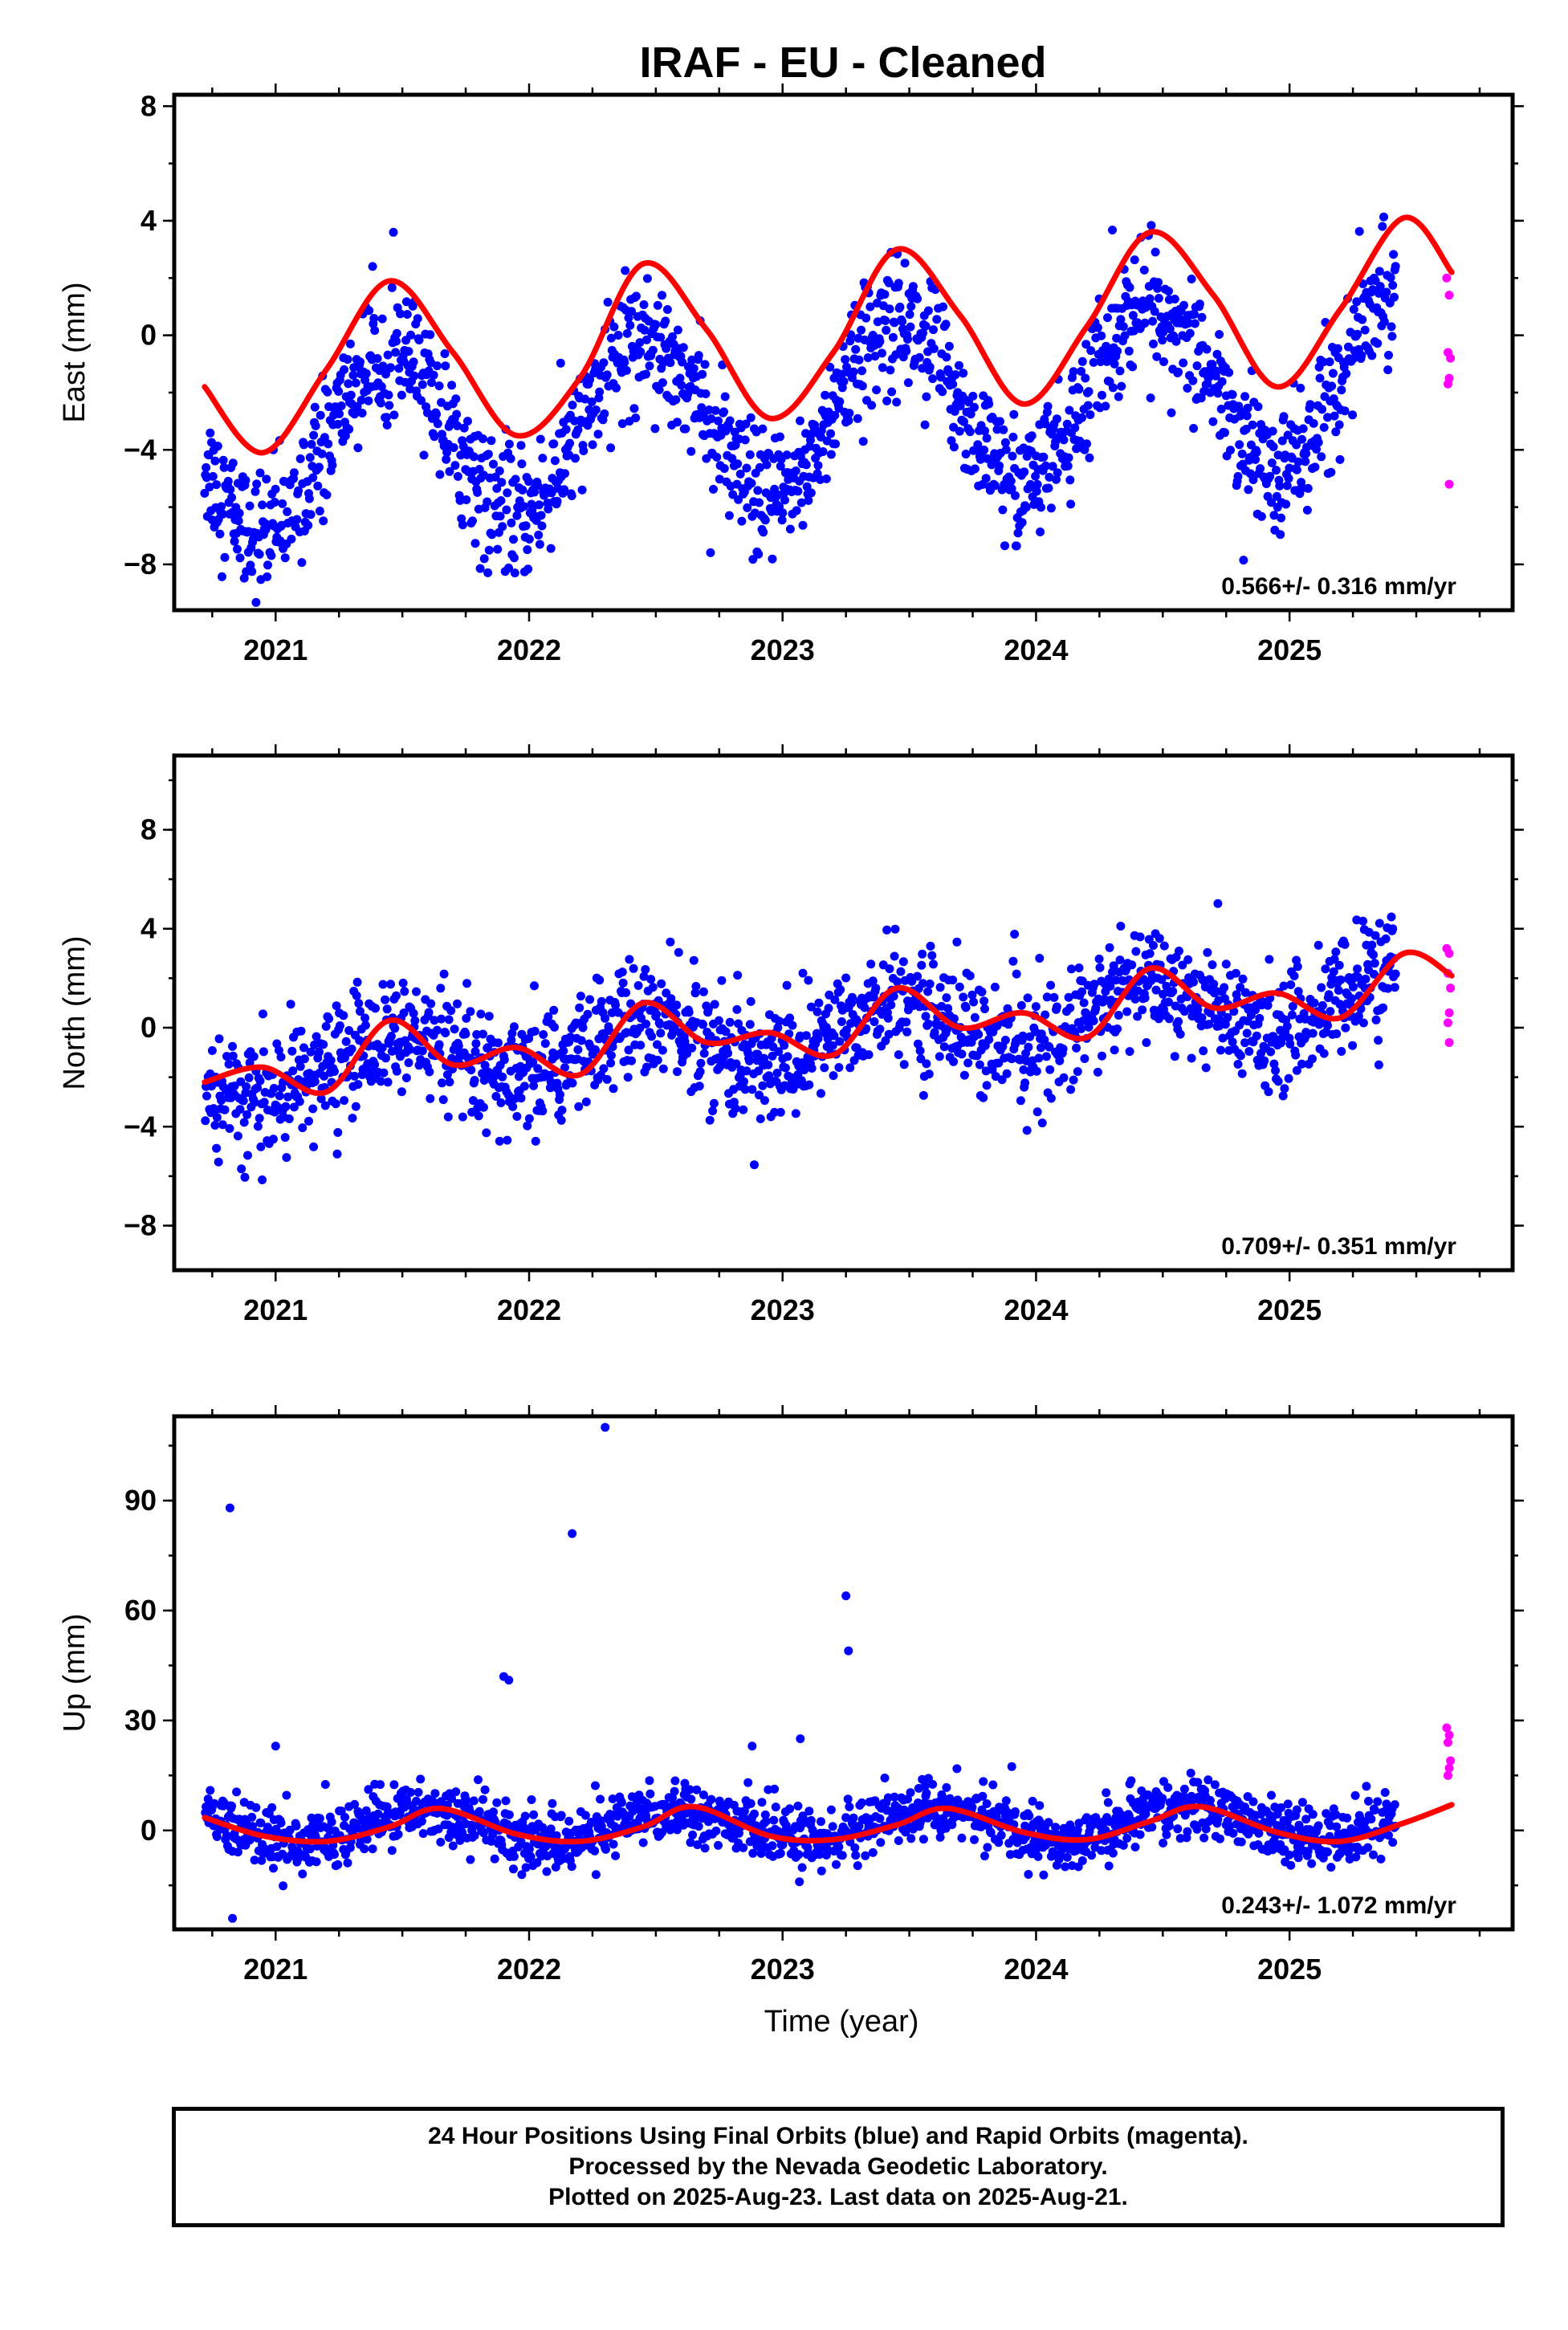  I want to click on x-tick-label: 2025, so click(1289, 649).